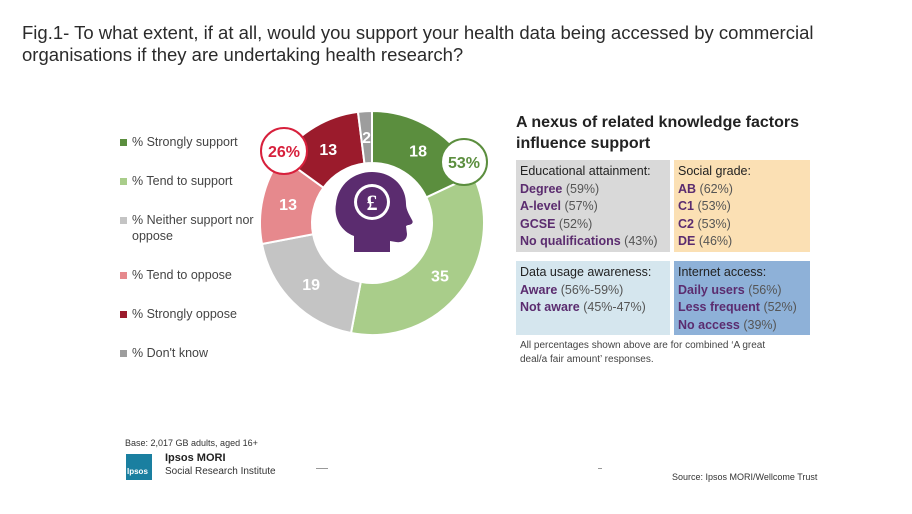  What do you see at coordinates (719, 307) in the screenshot?
I see `box-item-label: Less frequent` at bounding box center [719, 307].